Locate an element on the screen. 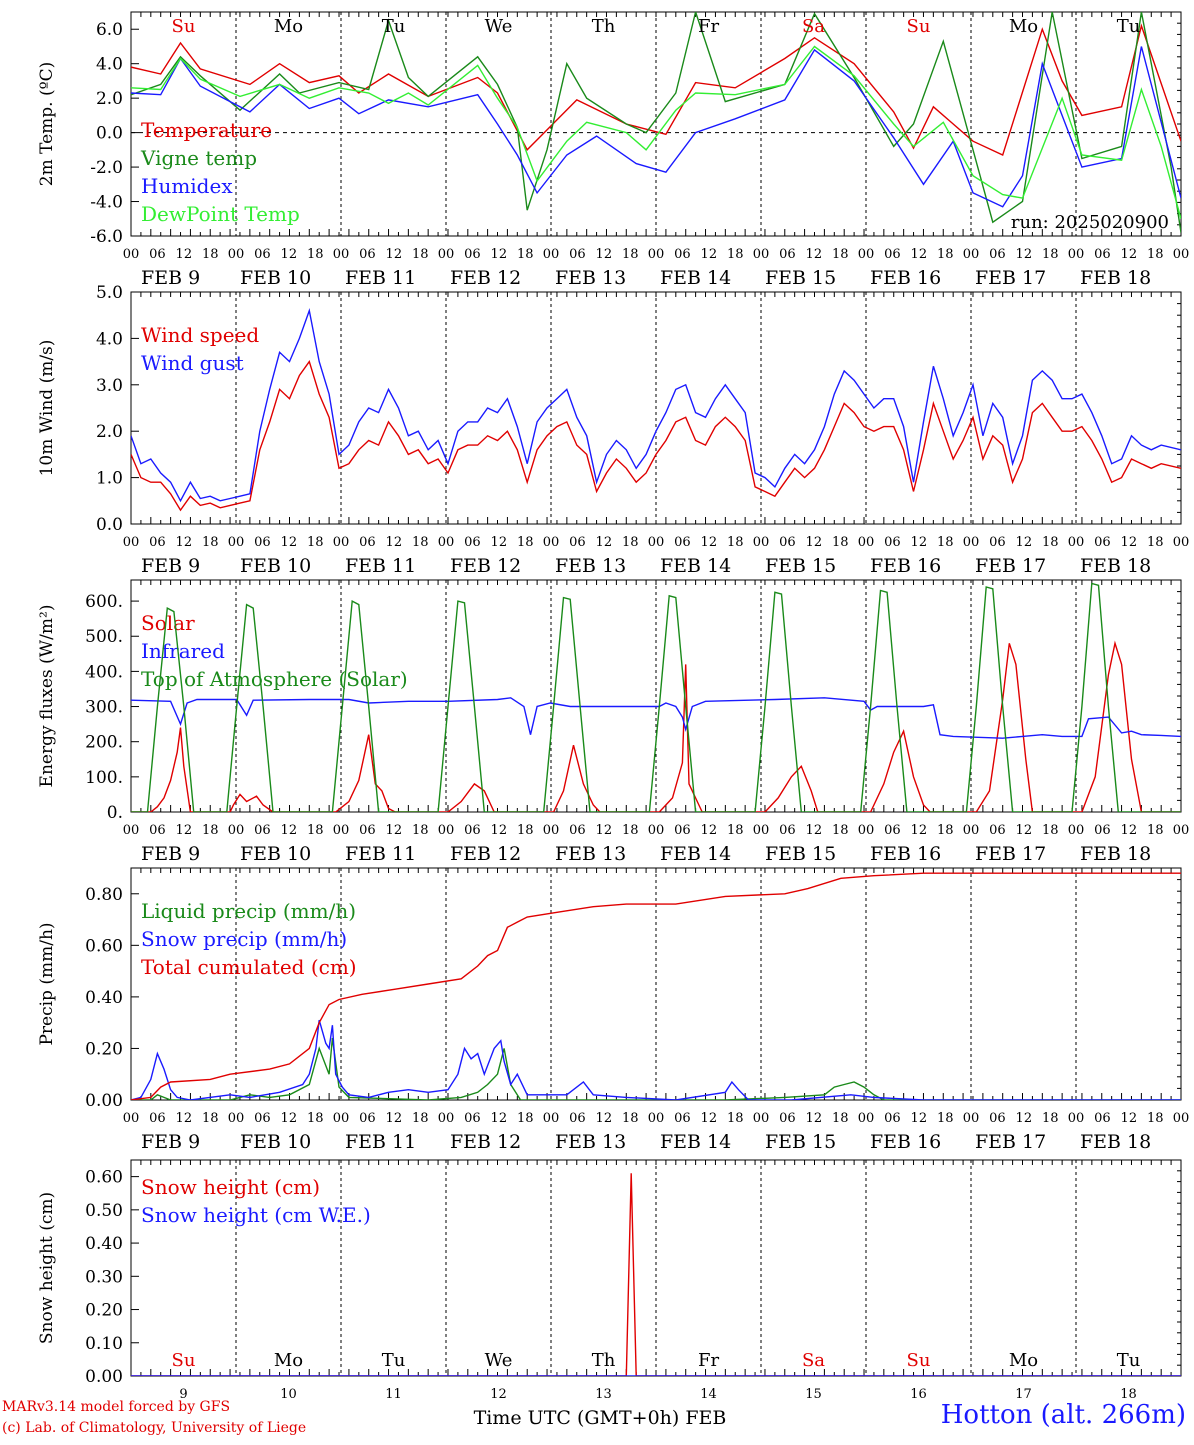 The width and height of the screenshot is (1194, 1445). y-tick-label: 2.0 is located at coordinates (109, 99).